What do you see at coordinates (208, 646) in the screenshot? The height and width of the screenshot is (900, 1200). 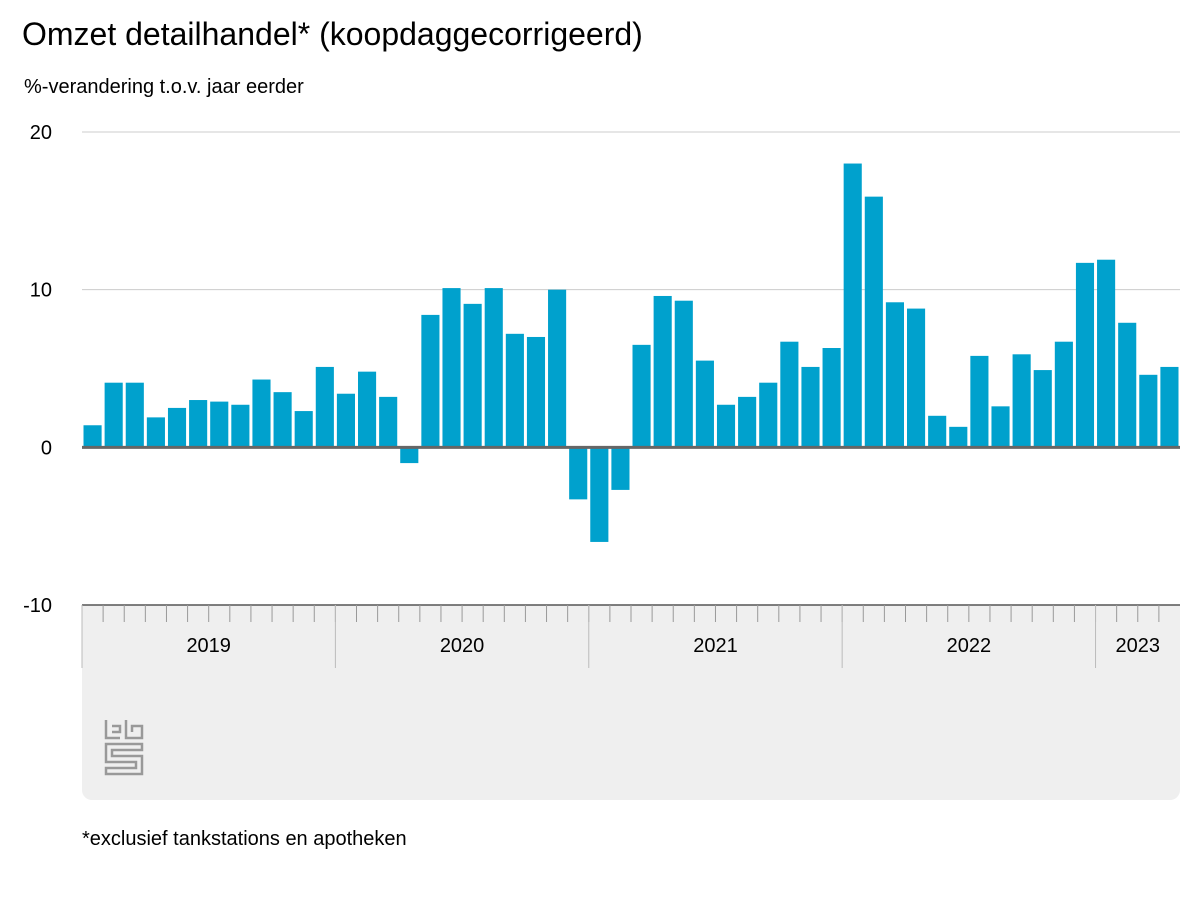 I see `year-label: 2019` at bounding box center [208, 646].